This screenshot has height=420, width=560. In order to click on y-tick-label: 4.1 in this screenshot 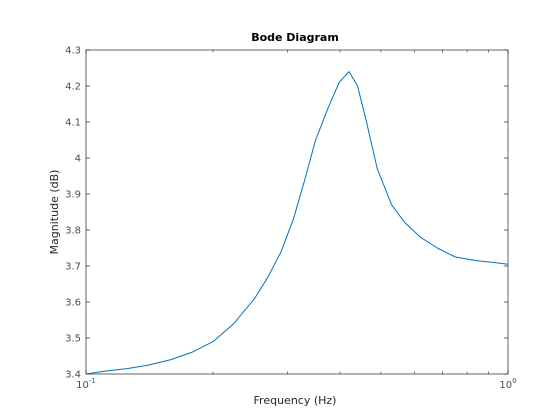, I will do `click(73, 123)`.